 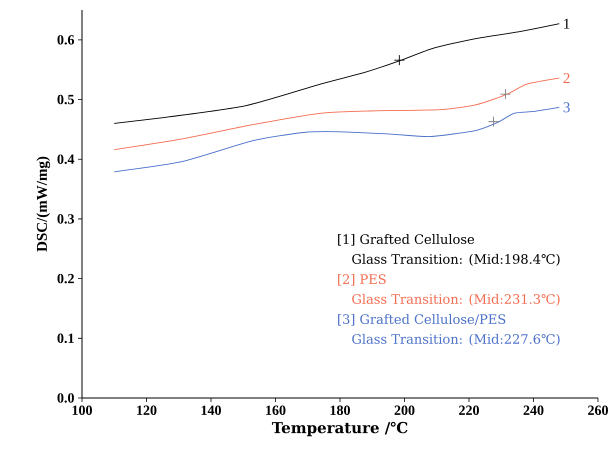 What do you see at coordinates (211, 410) in the screenshot?
I see `x-tick-label: 140` at bounding box center [211, 410].